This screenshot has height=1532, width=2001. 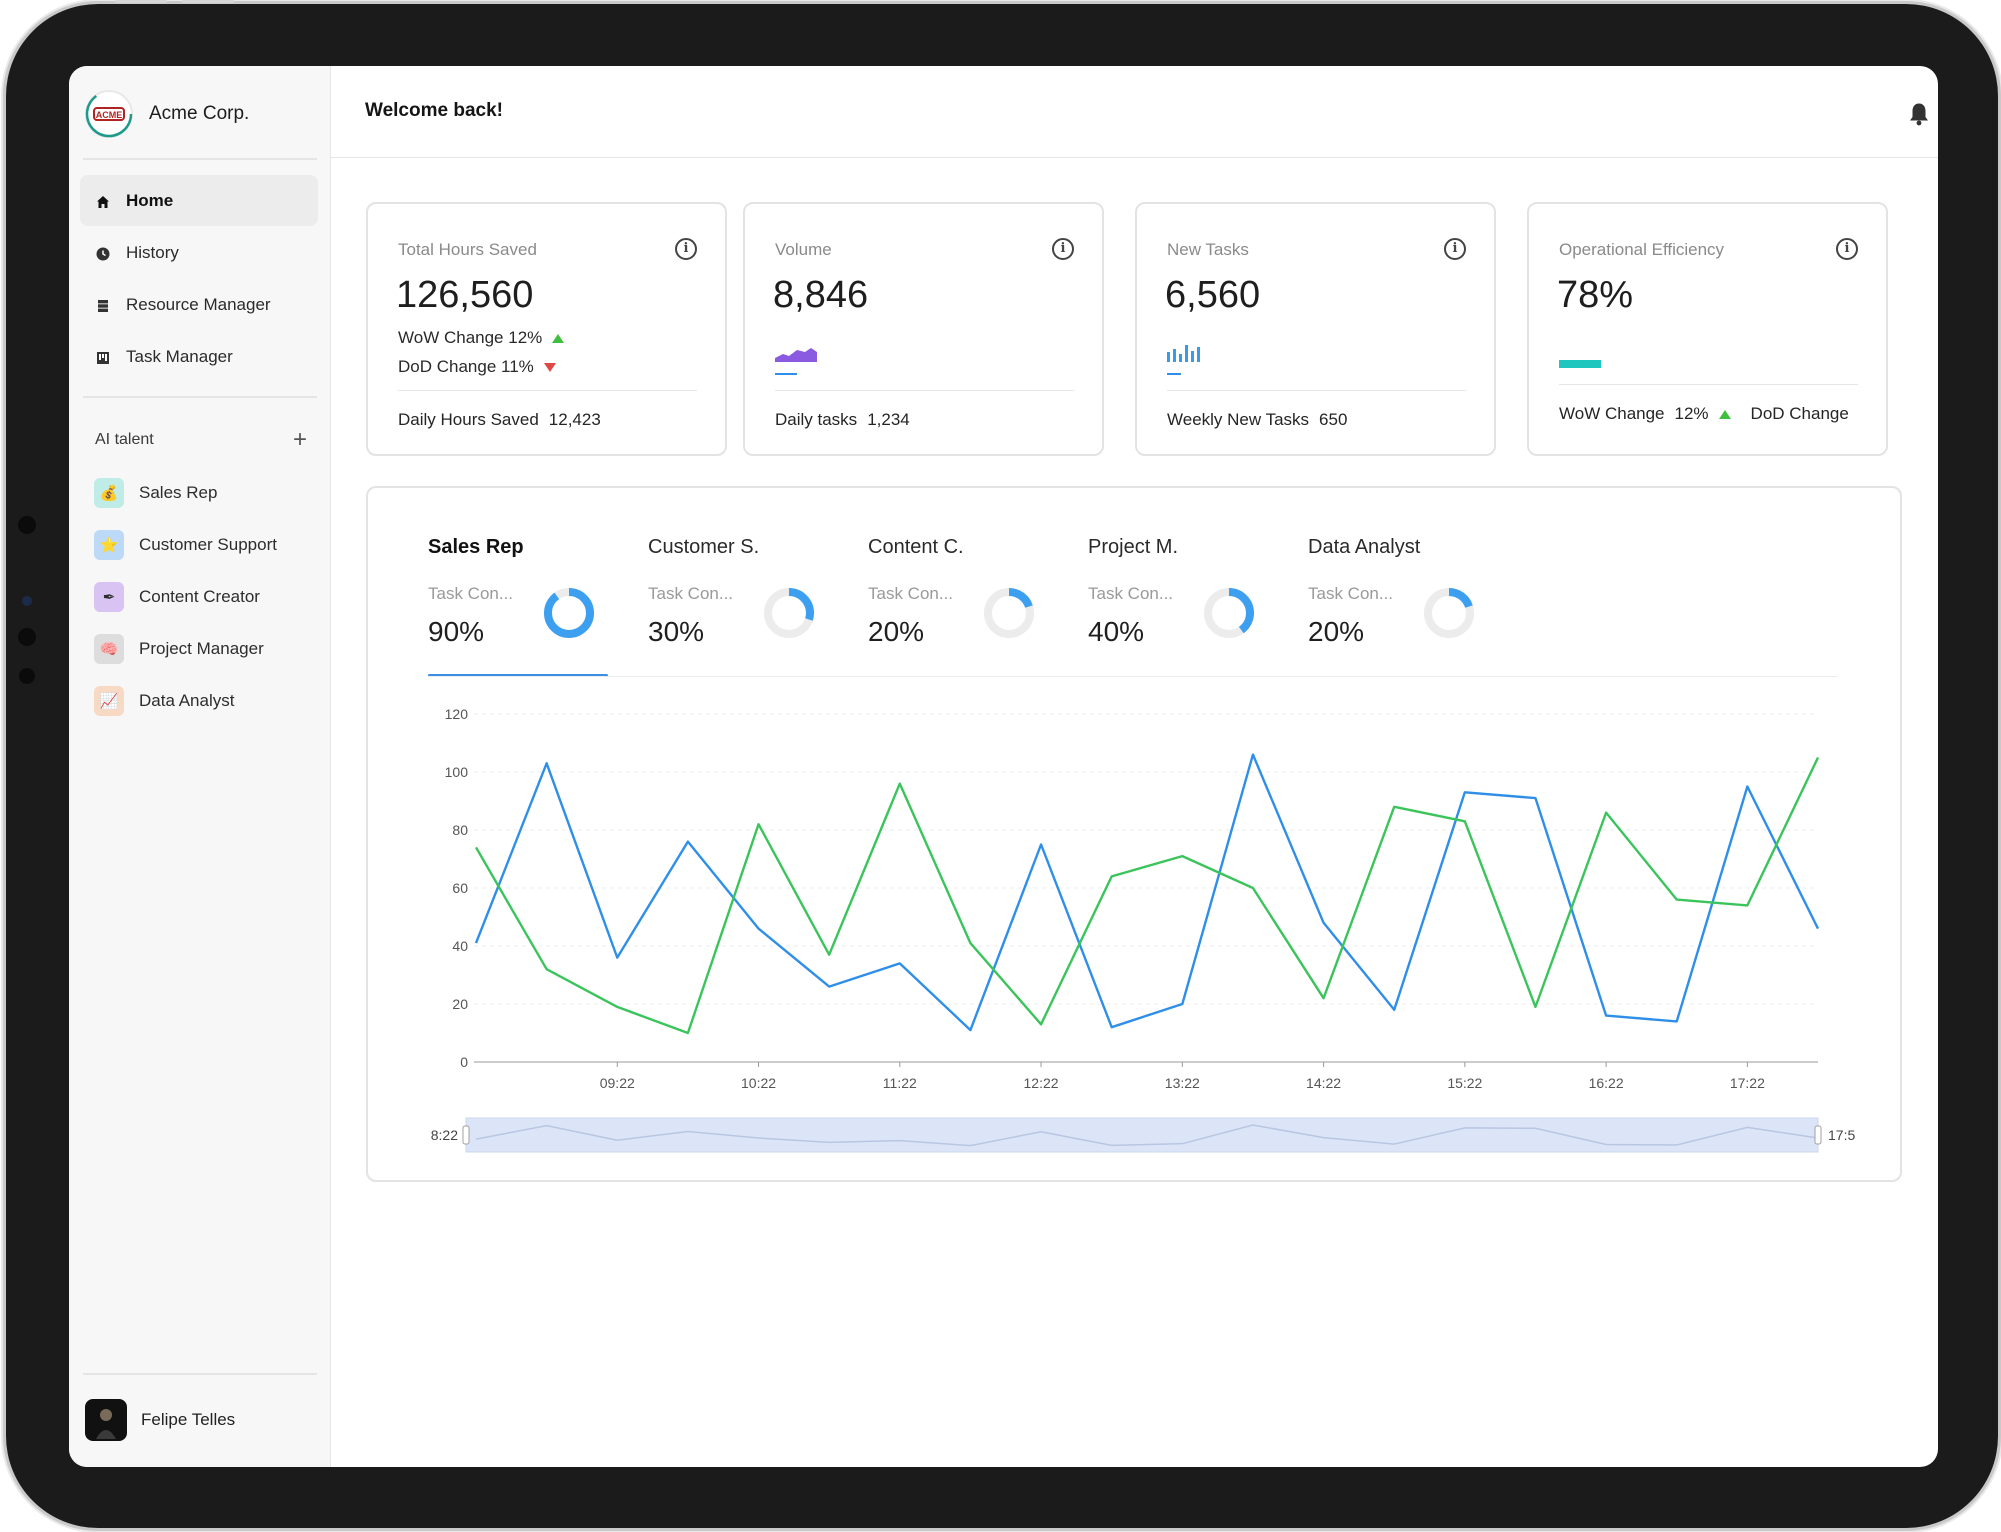 I want to click on page-title: Welcome back!, so click(x=434, y=110).